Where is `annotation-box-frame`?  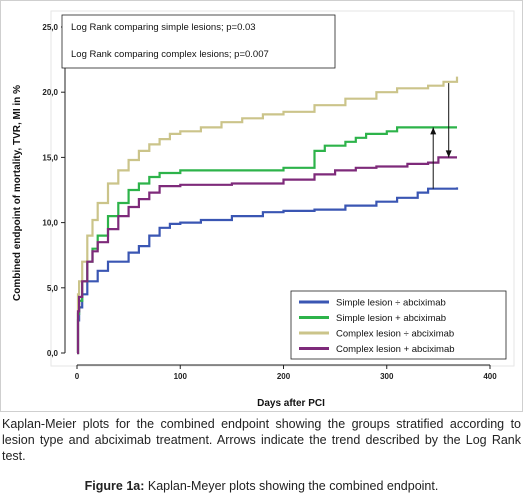
annotation-box-frame is located at coordinates (198, 41).